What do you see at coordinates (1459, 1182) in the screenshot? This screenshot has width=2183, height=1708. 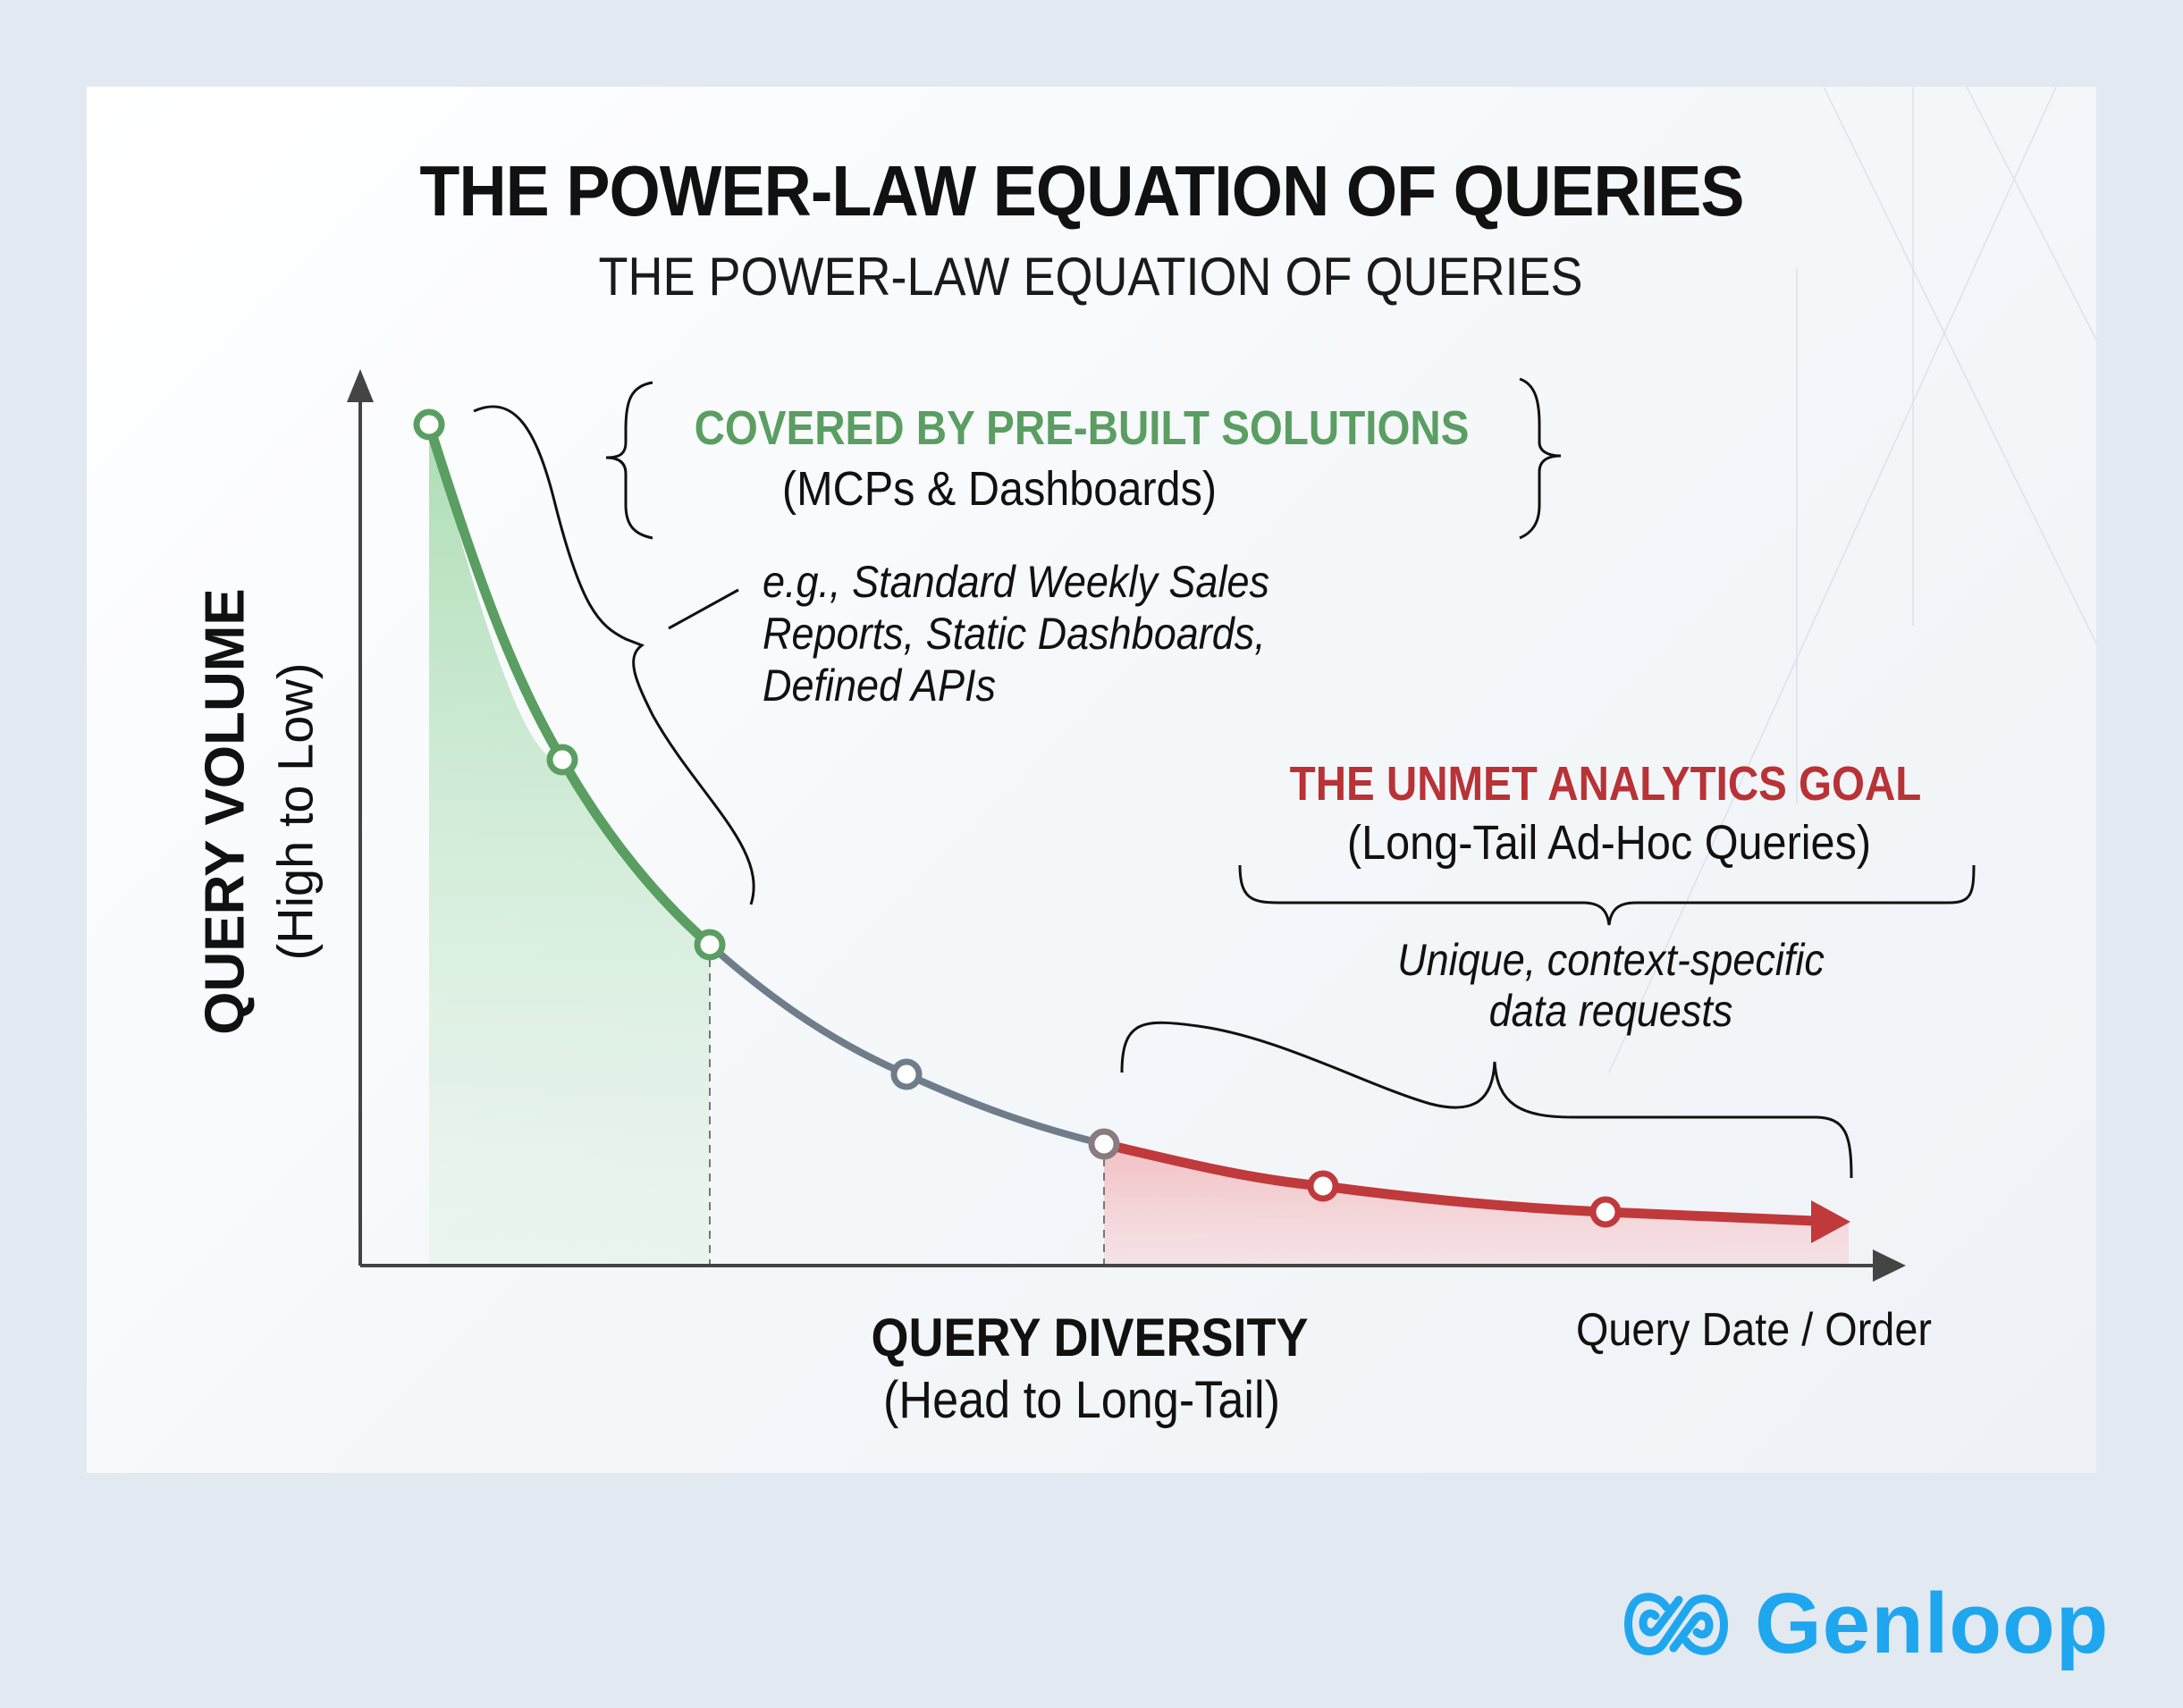 I see `curve-tail` at bounding box center [1459, 1182].